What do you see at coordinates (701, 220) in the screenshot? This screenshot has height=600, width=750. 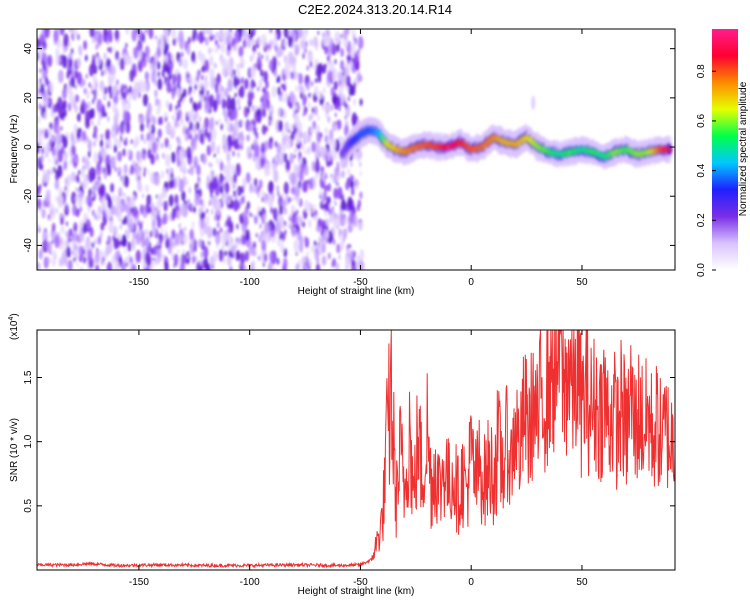 I see `colorbar-tick-label: 0.2` at bounding box center [701, 220].